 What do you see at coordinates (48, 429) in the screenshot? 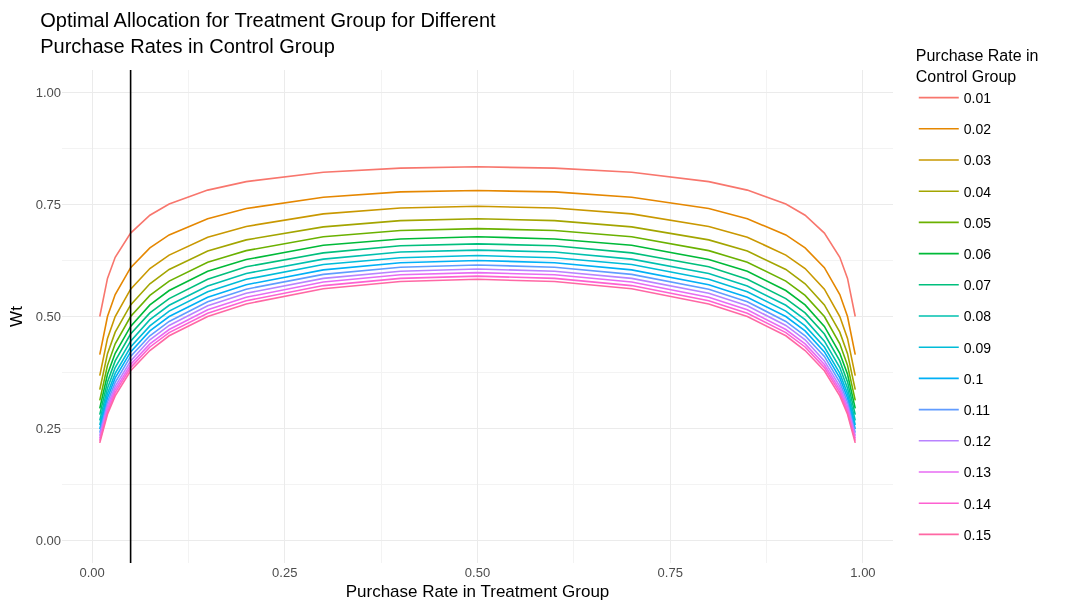
I see `y-tick-label: 0.25` at bounding box center [48, 429].